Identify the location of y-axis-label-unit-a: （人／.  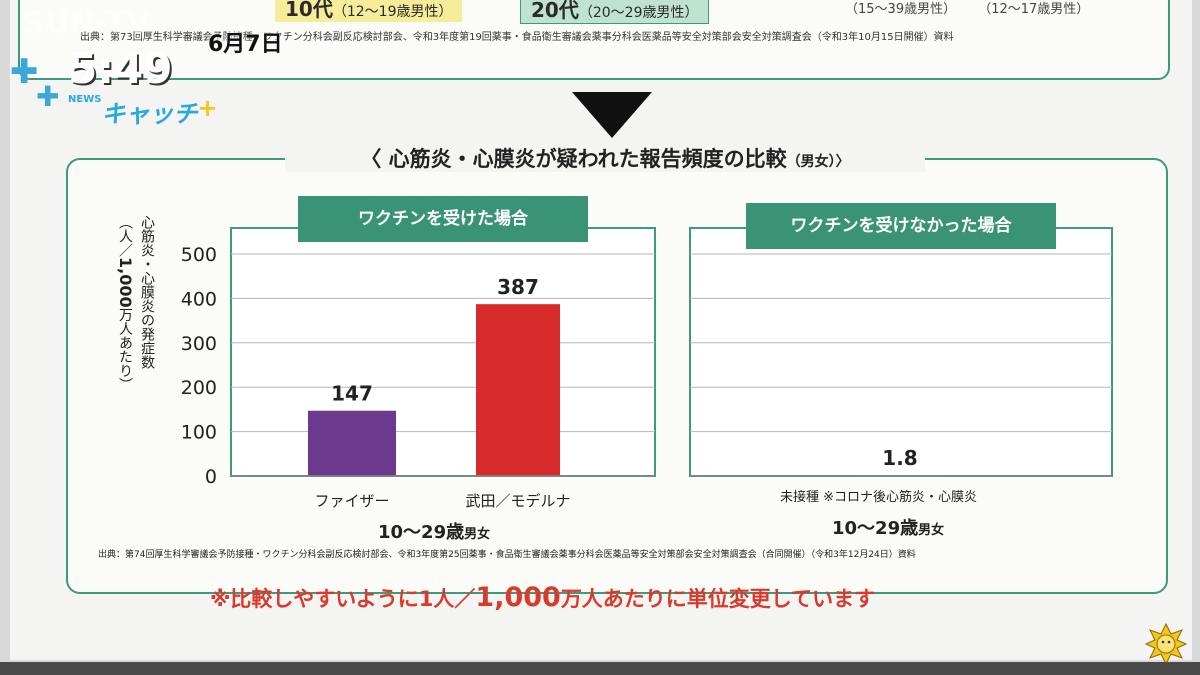
(125, 236).